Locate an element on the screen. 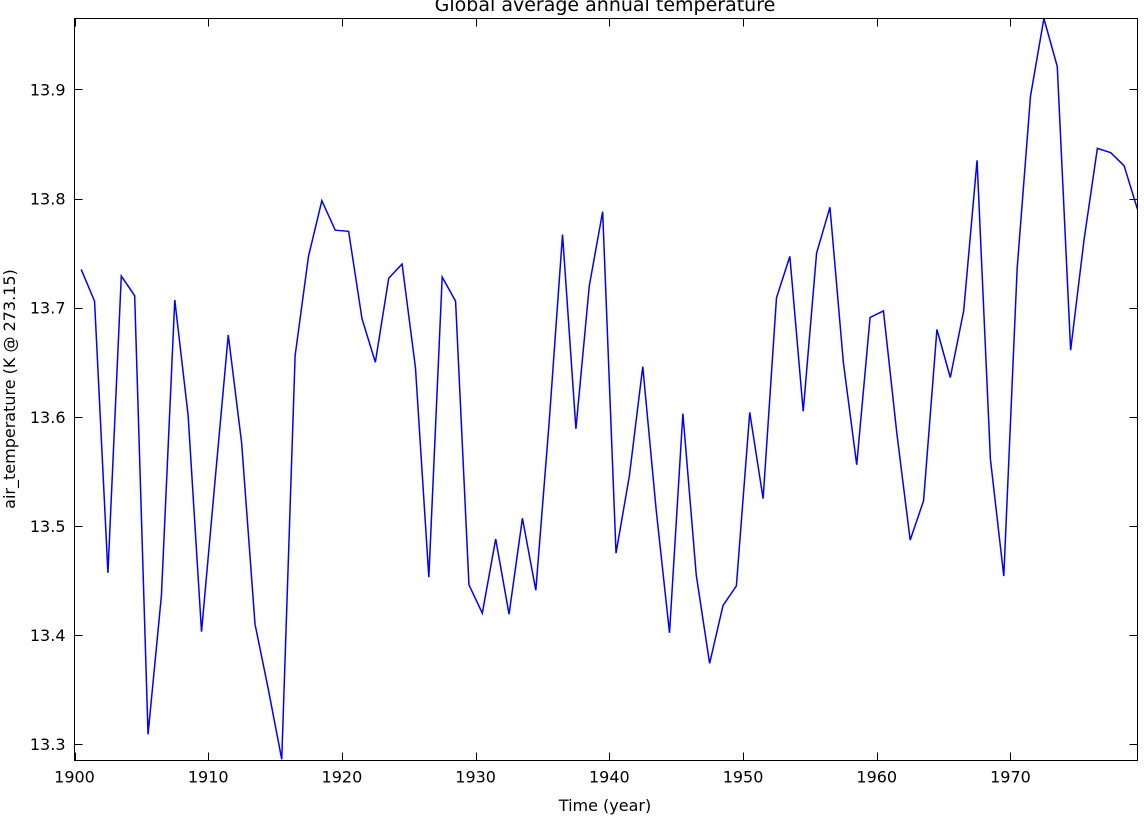 This screenshot has width=1144, height=816. y-tick-label: 13.8 is located at coordinates (48, 199).